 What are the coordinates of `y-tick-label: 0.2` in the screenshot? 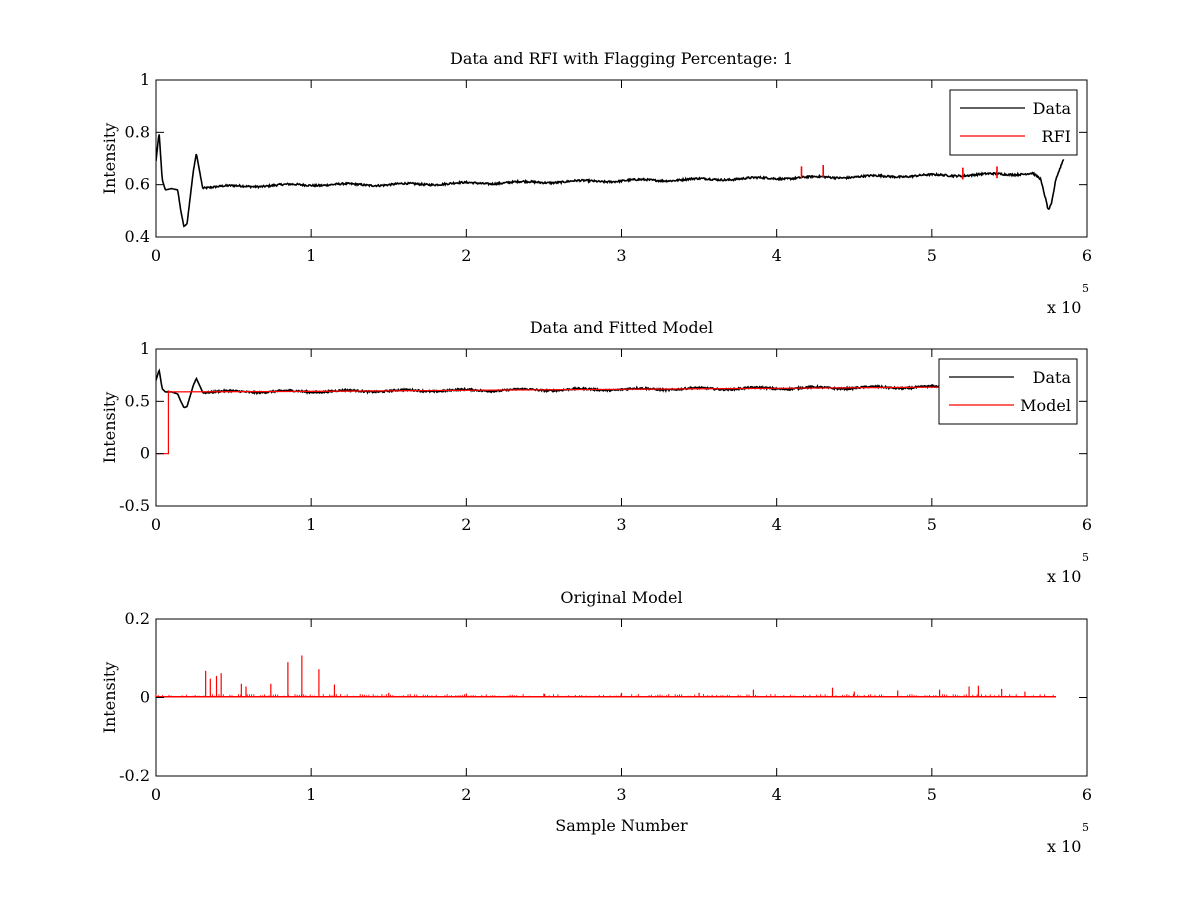 It's located at (137, 618).